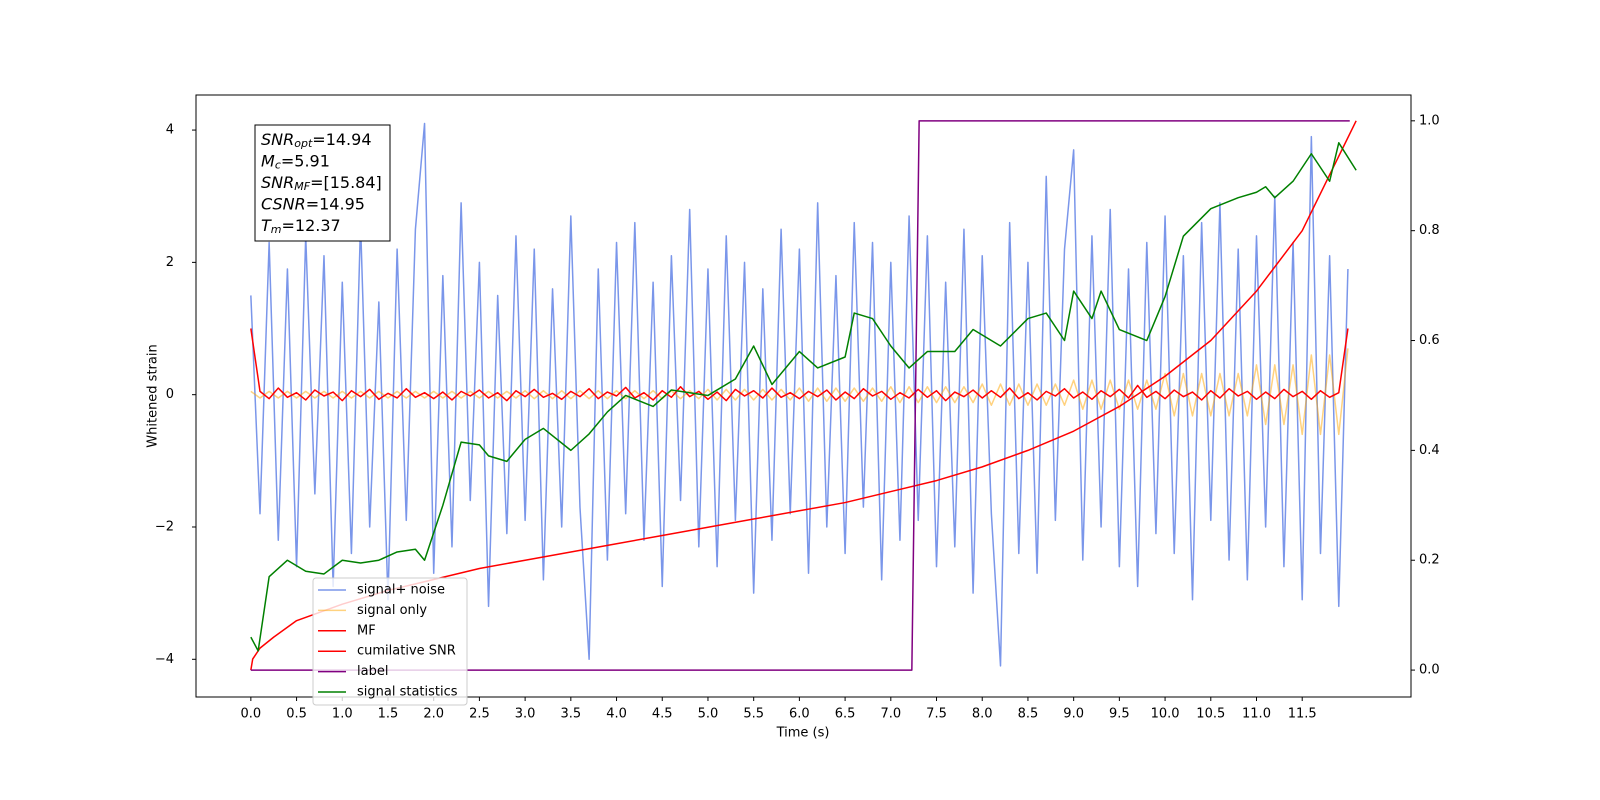  I want to click on annotation-subscript: MF, so click(302, 186).